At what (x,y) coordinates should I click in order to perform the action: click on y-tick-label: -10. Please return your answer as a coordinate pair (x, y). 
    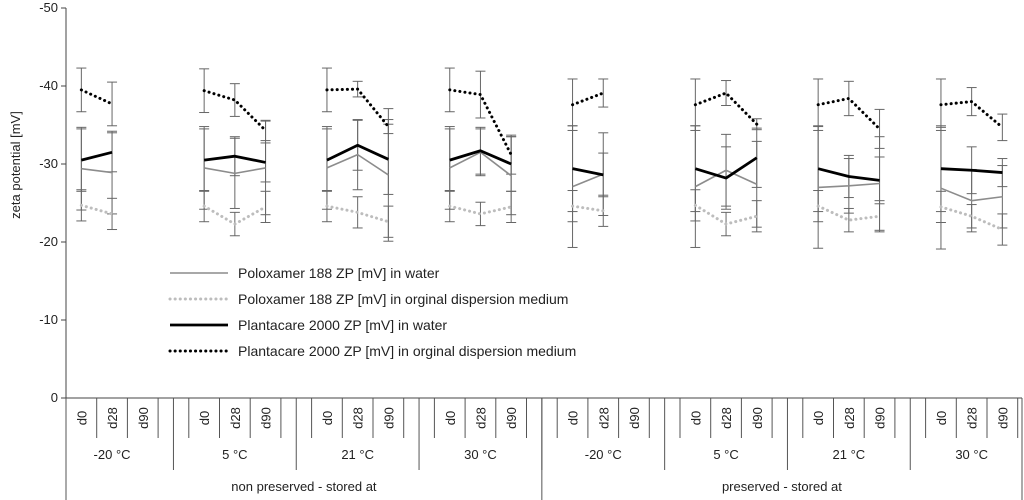
    Looking at the image, I should click on (48, 319).